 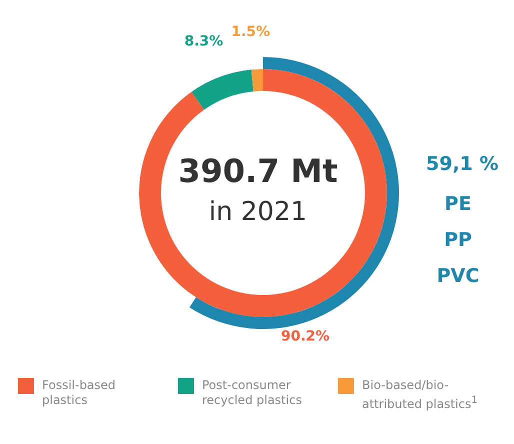 What do you see at coordinates (79, 393) in the screenshot?
I see `legend-label: Fossil-based plastics` at bounding box center [79, 393].